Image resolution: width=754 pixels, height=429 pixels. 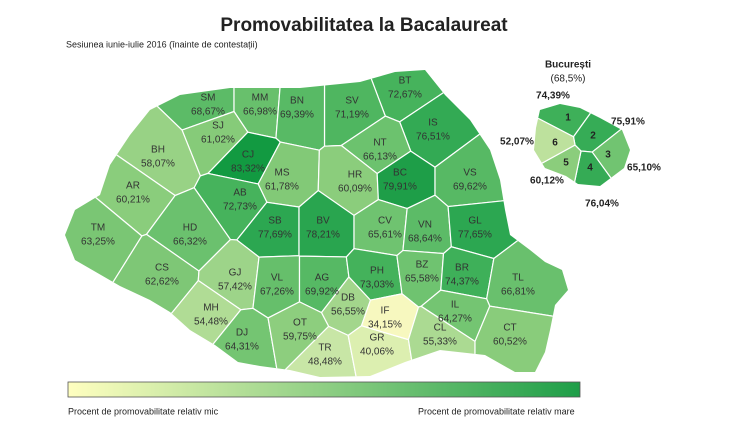 What do you see at coordinates (240, 207) in the screenshot?
I see `county-value: 72,73%` at bounding box center [240, 207].